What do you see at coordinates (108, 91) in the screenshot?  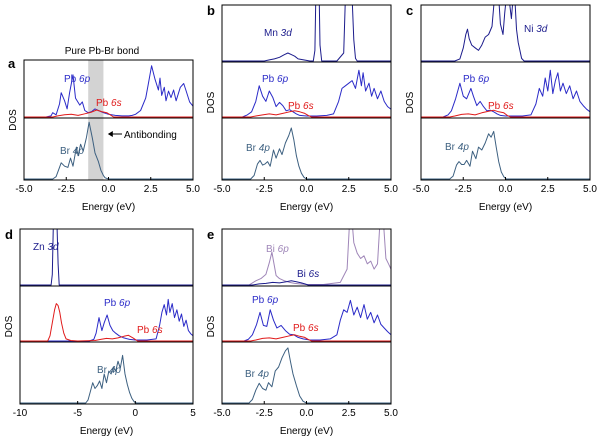 I see `curve-a-pb-6p` at bounding box center [108, 91].